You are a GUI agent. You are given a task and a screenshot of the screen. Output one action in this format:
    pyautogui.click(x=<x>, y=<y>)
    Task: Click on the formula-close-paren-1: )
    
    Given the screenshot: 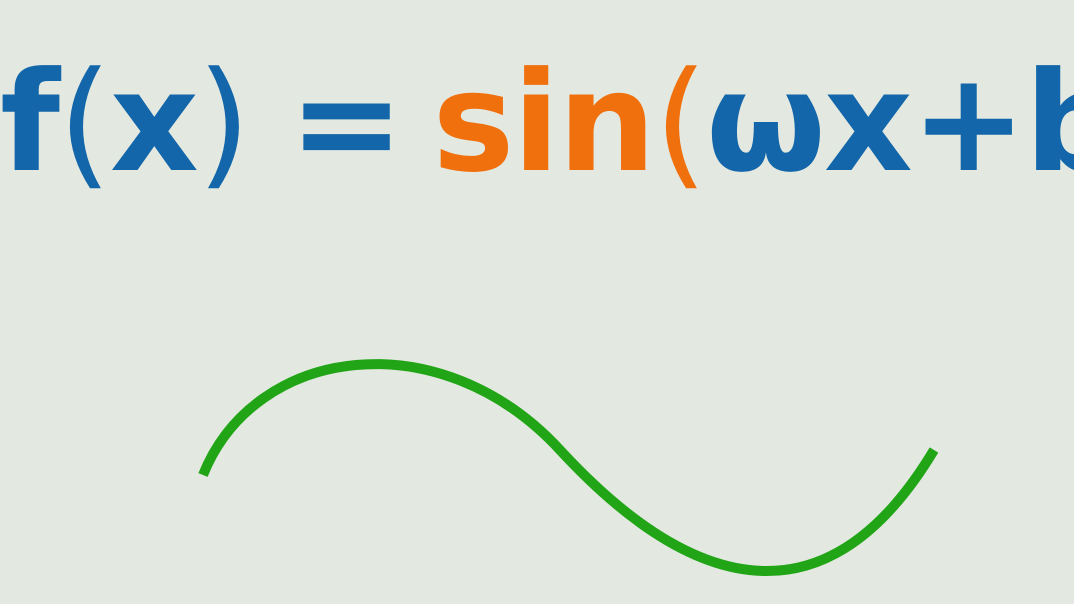 What is the action you would take?
    pyautogui.click(x=223, y=122)
    